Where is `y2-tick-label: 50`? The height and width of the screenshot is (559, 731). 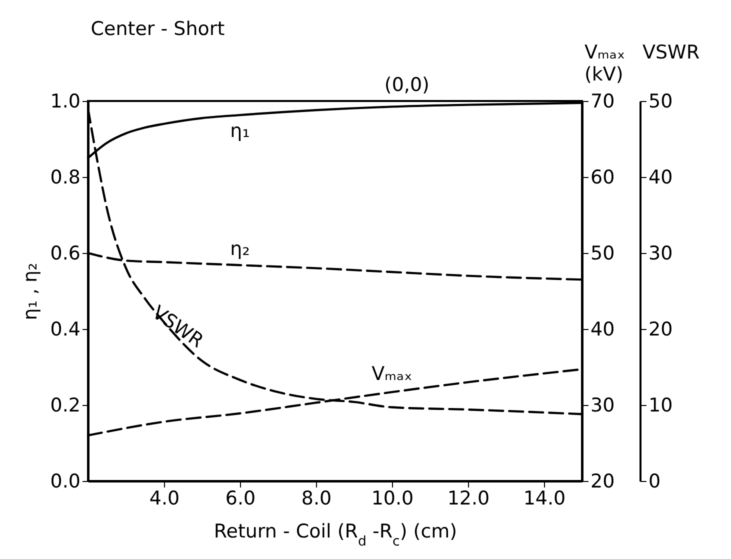
y2-tick-label: 50 is located at coordinates (602, 253).